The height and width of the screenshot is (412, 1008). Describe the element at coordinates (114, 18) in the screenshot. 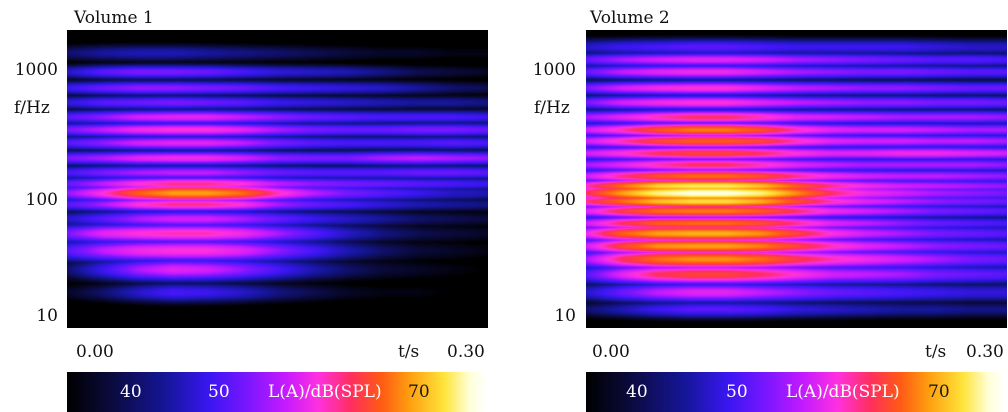

I see `chart-title: Volume 1` at that location.